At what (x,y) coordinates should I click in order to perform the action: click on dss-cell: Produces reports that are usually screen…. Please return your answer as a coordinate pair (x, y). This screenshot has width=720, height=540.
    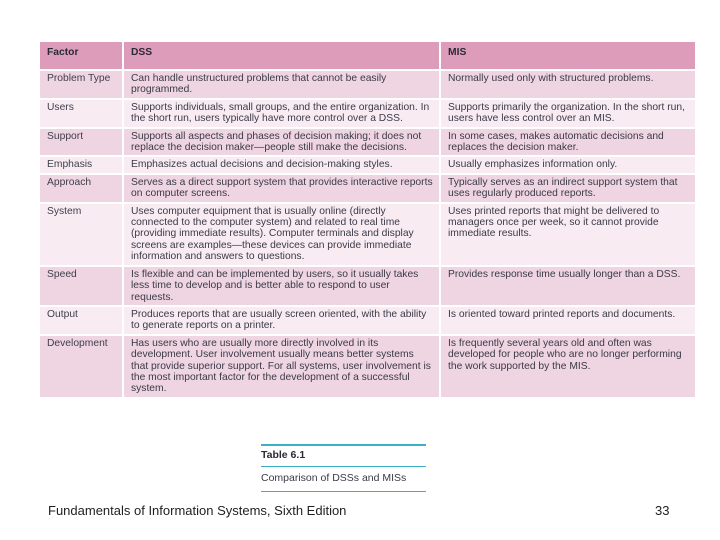
    Looking at the image, I should click on (281, 320).